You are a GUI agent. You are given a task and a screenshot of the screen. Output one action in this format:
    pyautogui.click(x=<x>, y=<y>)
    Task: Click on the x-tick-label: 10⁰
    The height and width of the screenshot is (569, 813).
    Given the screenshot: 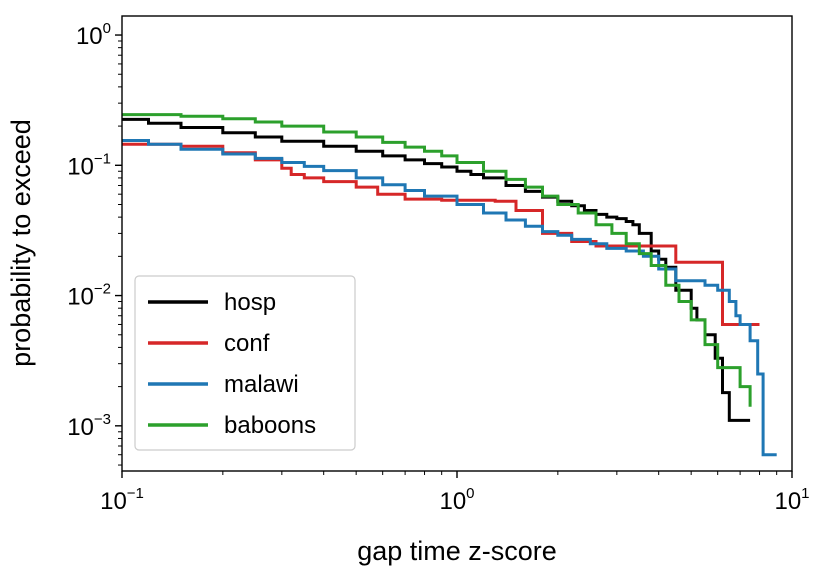 What is the action you would take?
    pyautogui.click(x=456, y=500)
    